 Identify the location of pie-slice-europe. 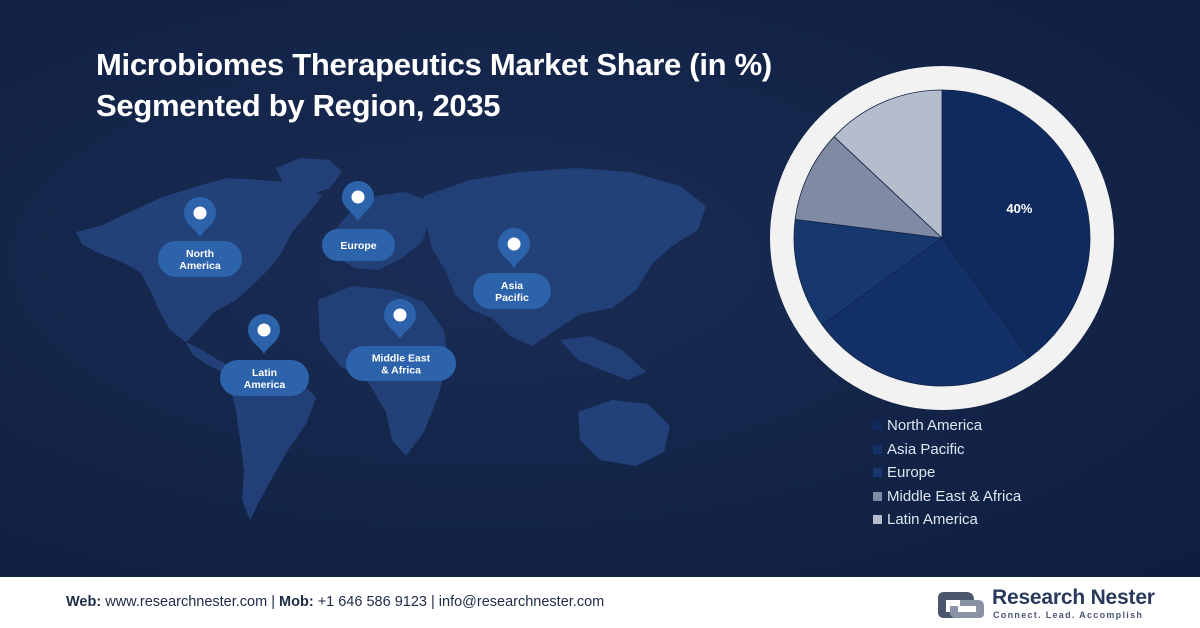
(868, 272).